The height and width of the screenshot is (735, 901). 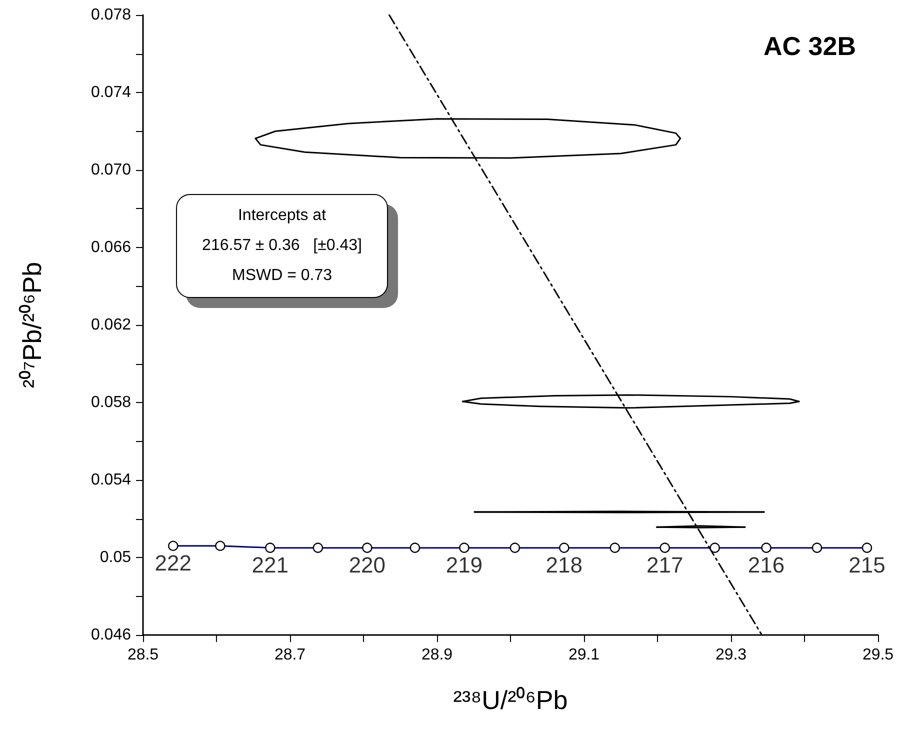 I want to click on annotation: 217, so click(x=665, y=565).